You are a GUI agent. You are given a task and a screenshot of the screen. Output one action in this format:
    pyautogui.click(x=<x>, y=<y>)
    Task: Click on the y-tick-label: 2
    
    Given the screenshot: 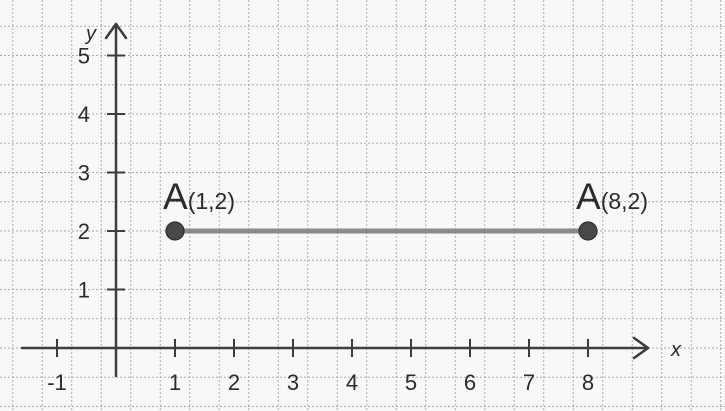 What is the action you would take?
    pyautogui.click(x=84, y=231)
    